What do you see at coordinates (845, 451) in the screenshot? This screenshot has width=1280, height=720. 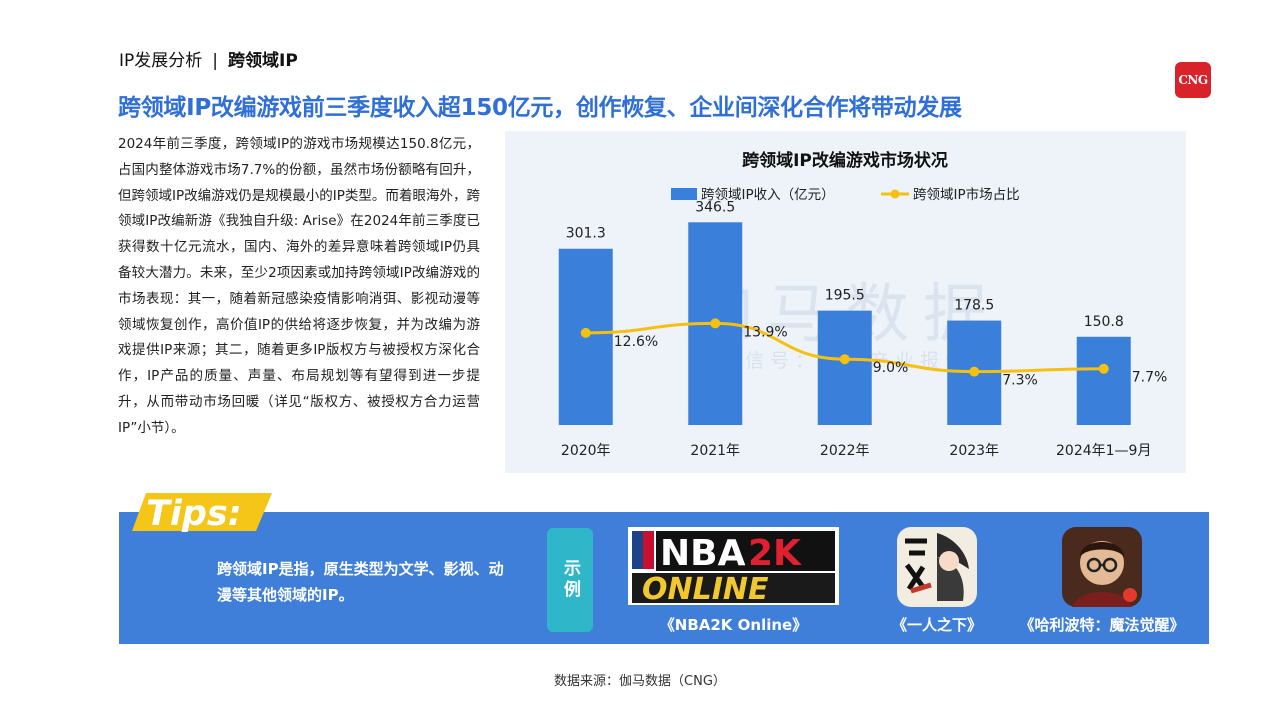 I see `category-label: 2022年` at bounding box center [845, 451].